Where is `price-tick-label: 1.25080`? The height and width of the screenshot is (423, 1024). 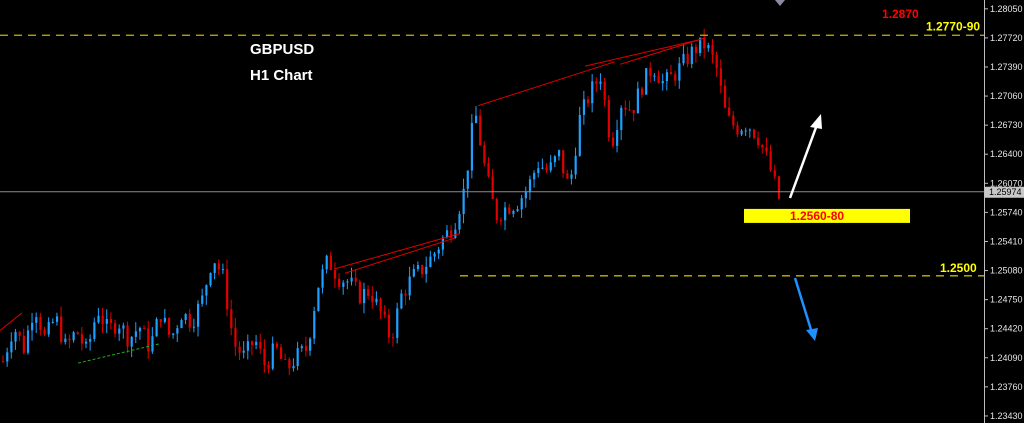 price-tick-label: 1.25080 is located at coordinates (1006, 271).